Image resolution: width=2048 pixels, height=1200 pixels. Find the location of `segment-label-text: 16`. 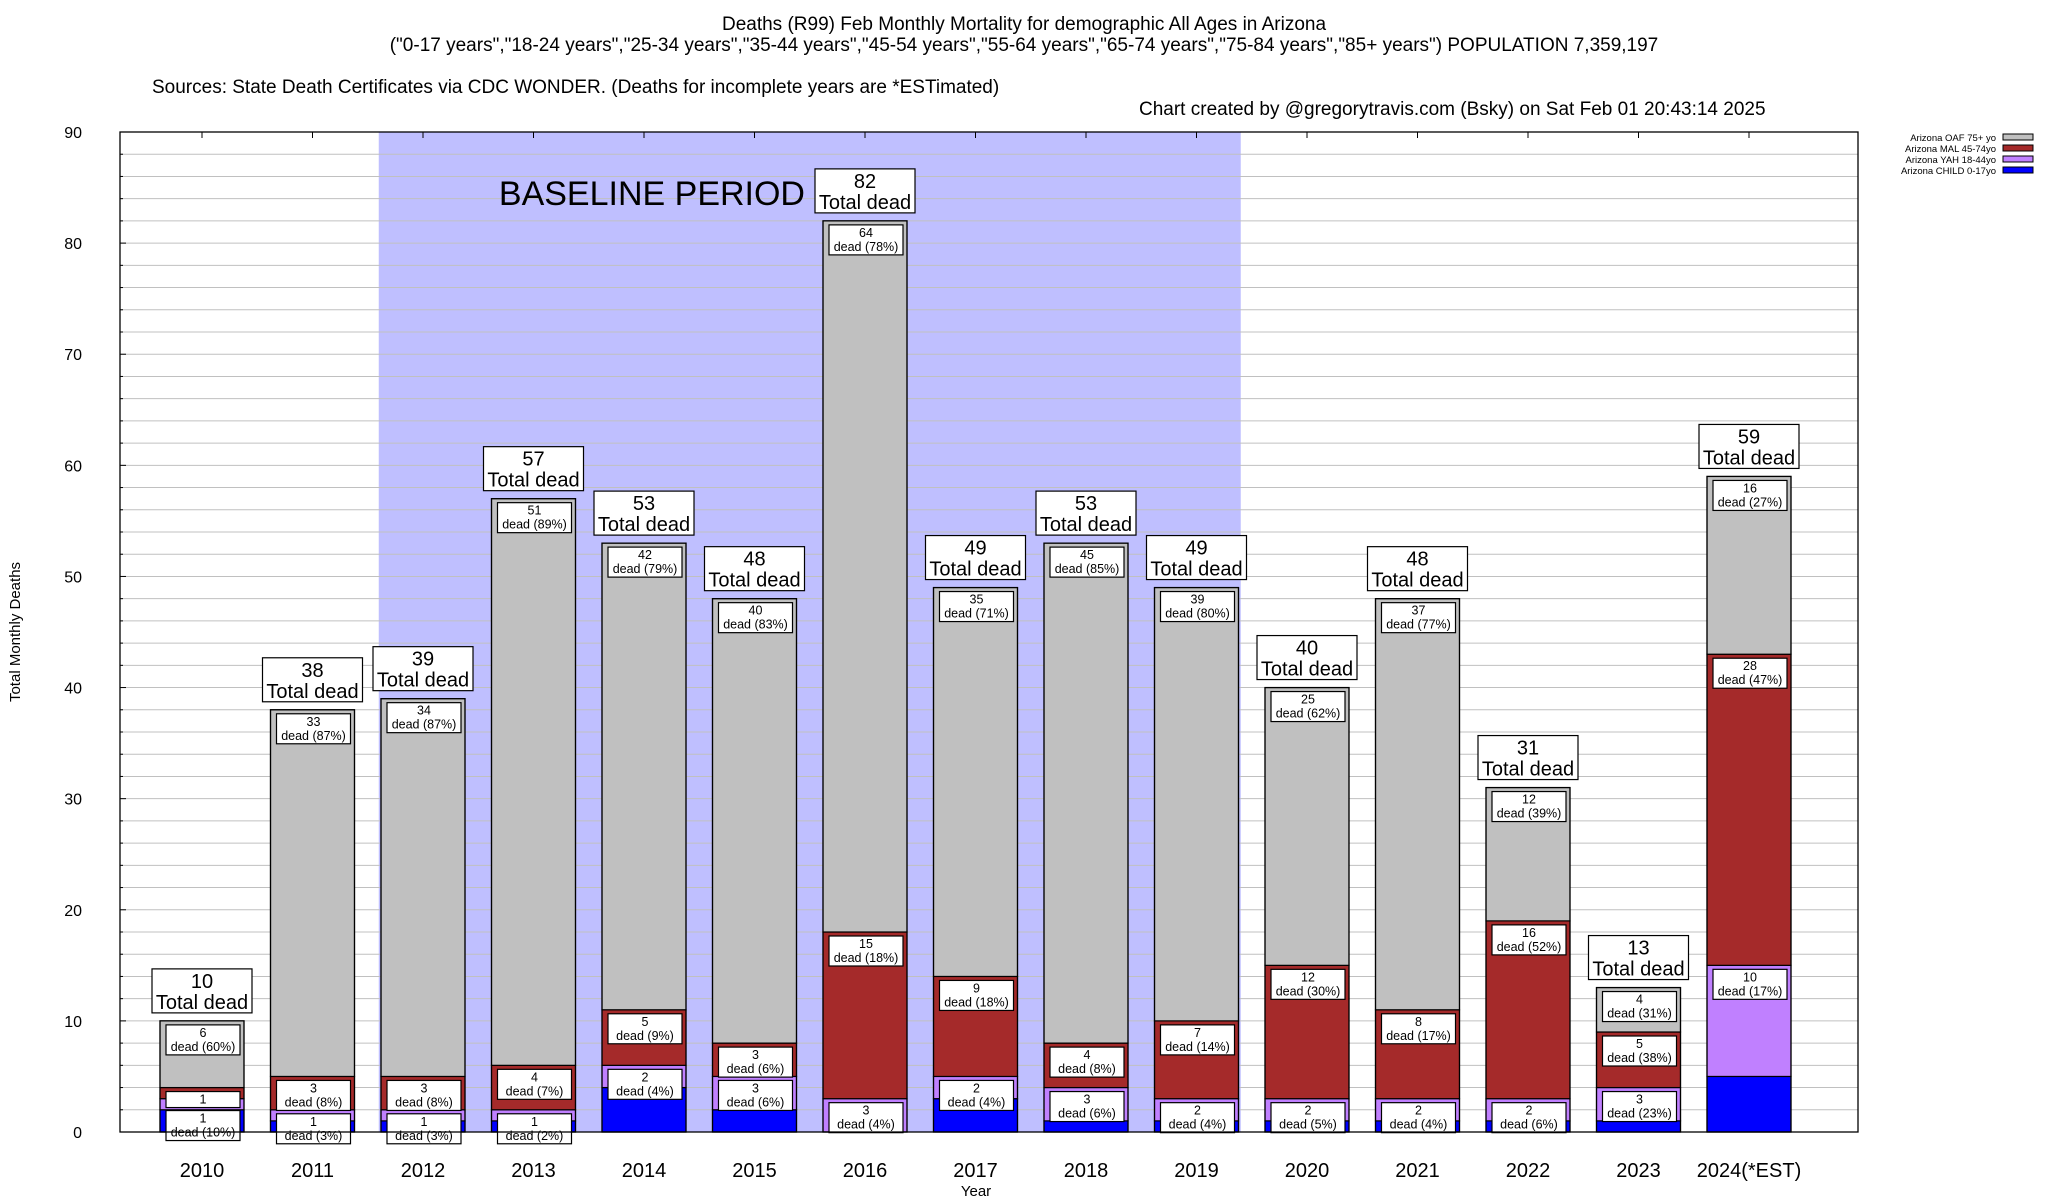

segment-label-text: 16 is located at coordinates (1750, 488).